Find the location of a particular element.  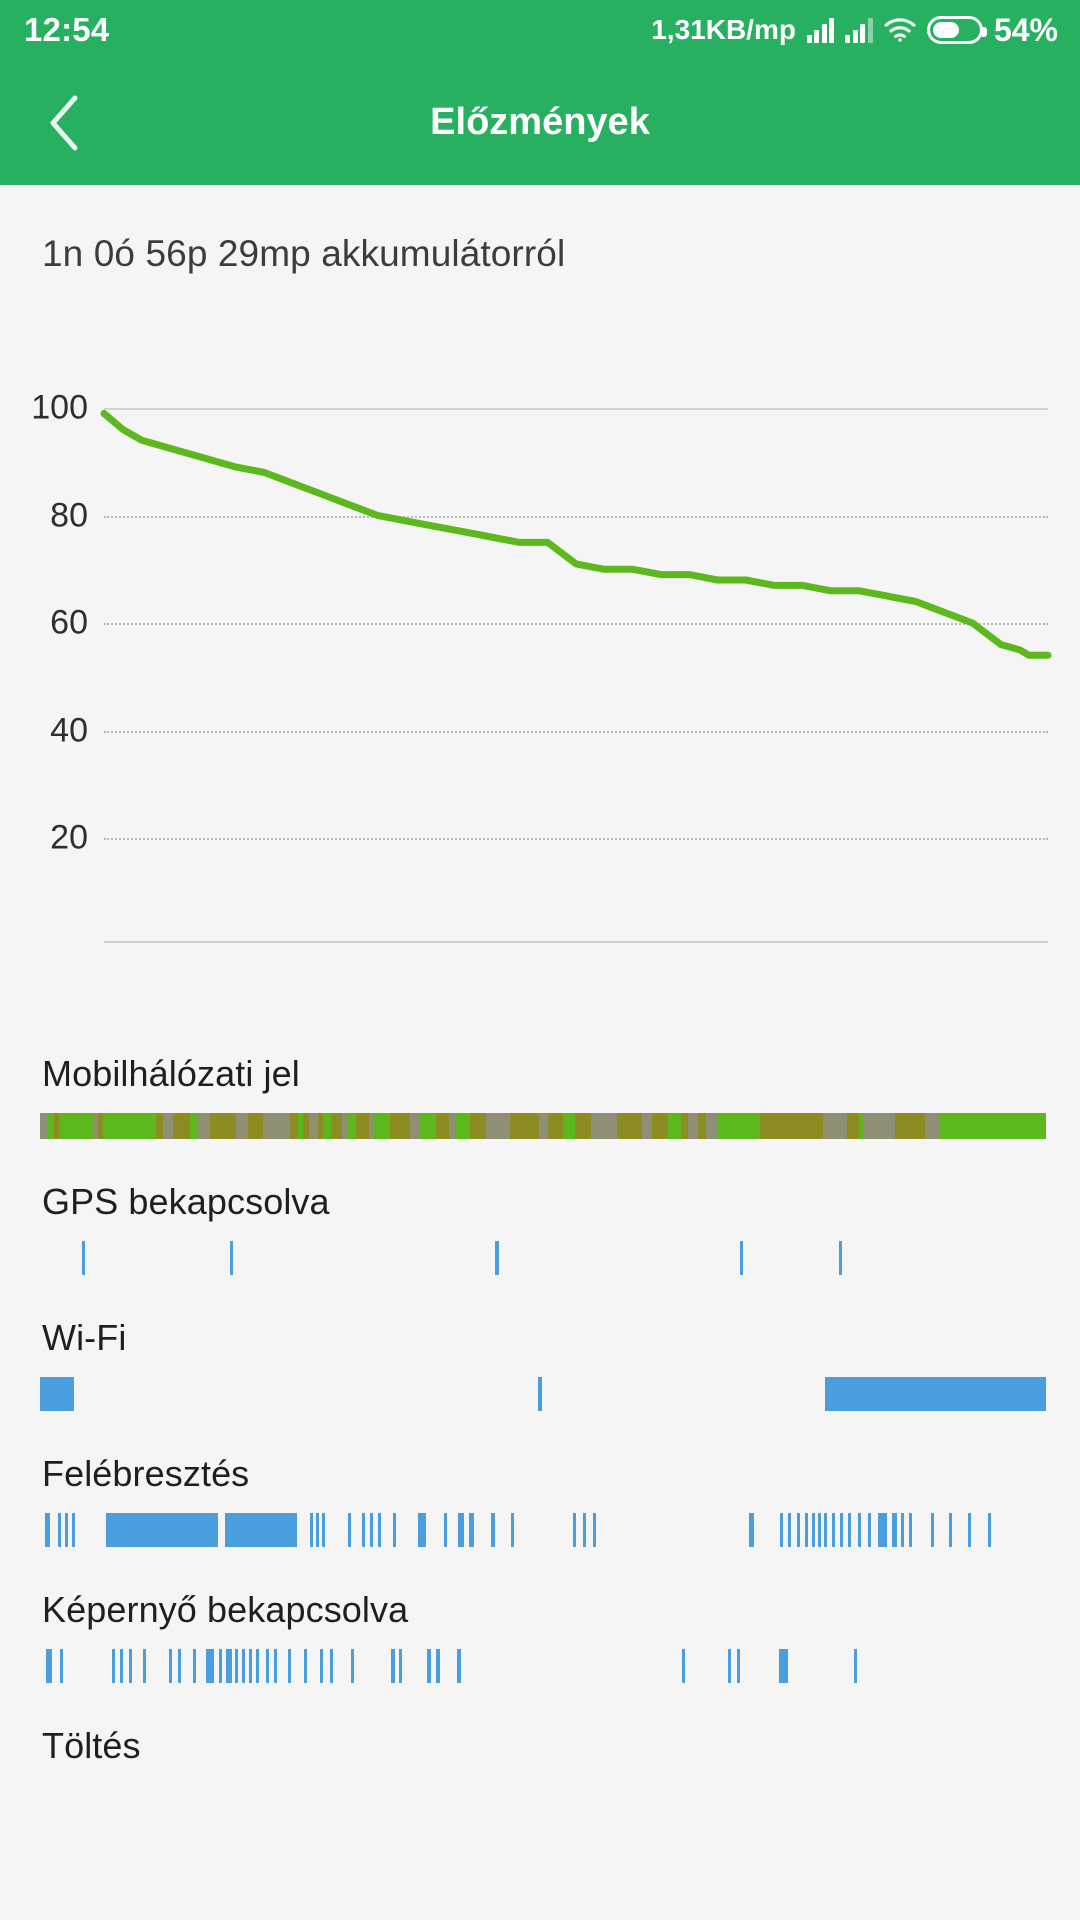

timeline-track-gps-on is located at coordinates (543, 1258).